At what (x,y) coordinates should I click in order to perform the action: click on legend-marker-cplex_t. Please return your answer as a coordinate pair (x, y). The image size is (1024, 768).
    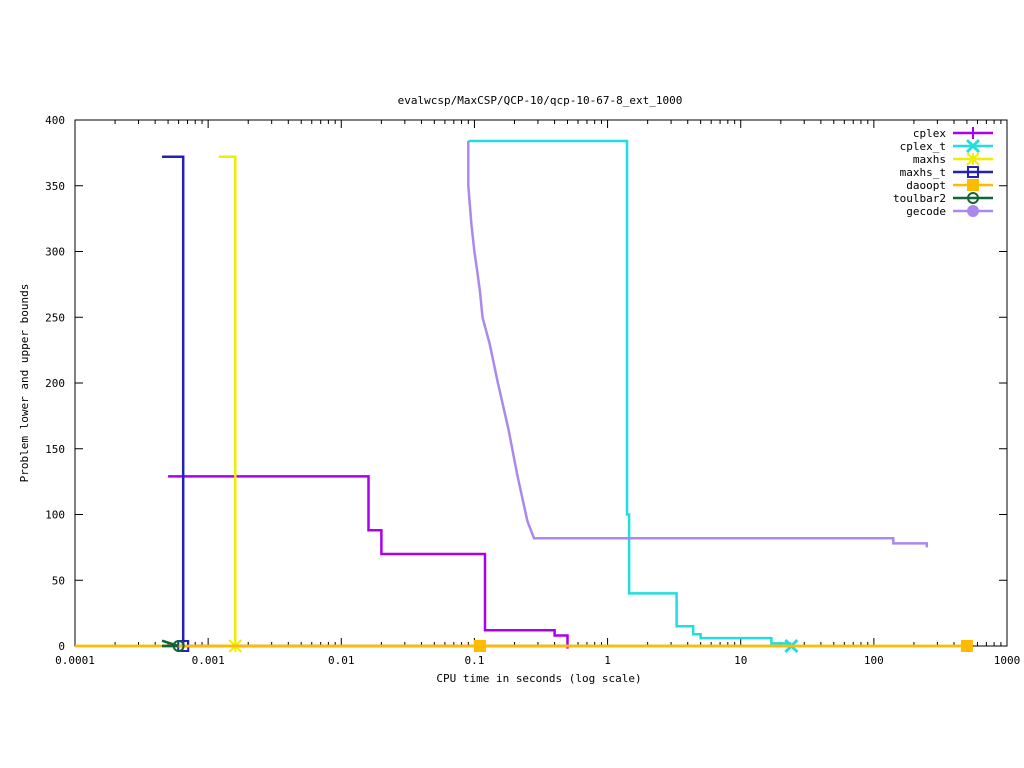
    Looking at the image, I should click on (973, 146).